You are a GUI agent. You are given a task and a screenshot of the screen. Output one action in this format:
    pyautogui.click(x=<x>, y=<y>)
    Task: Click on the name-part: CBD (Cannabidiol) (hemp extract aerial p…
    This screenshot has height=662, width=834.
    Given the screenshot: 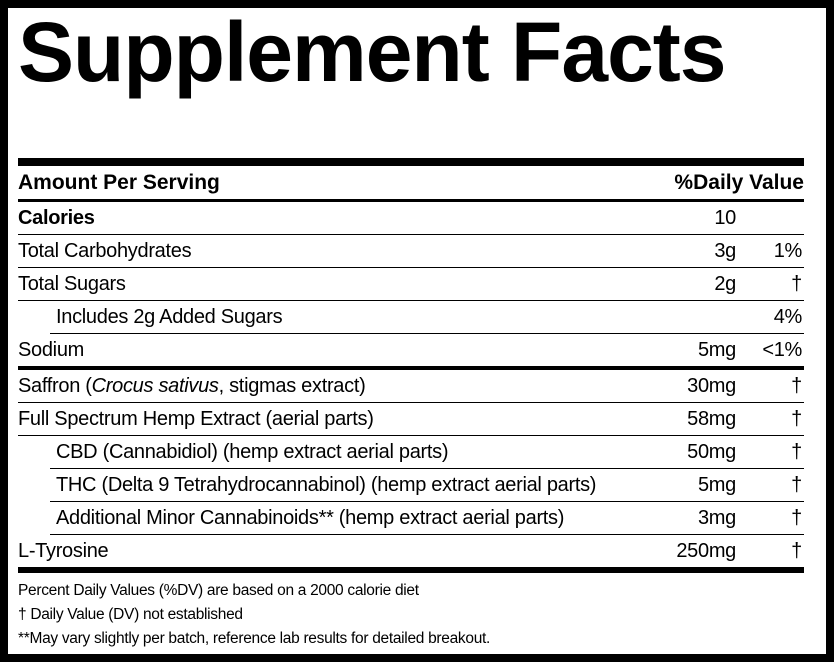 What is the action you would take?
    pyautogui.click(x=252, y=451)
    